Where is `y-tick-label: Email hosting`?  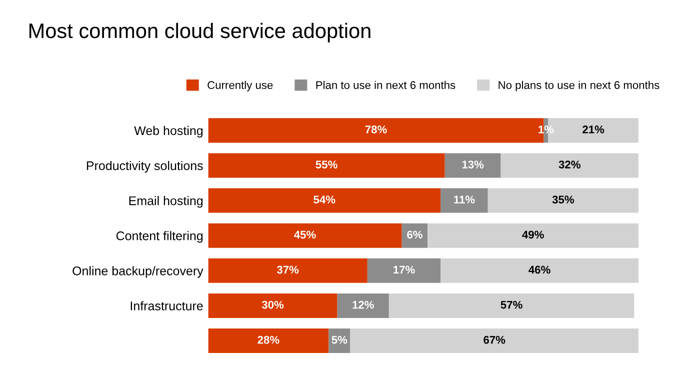 y-tick-label: Email hosting is located at coordinates (166, 202).